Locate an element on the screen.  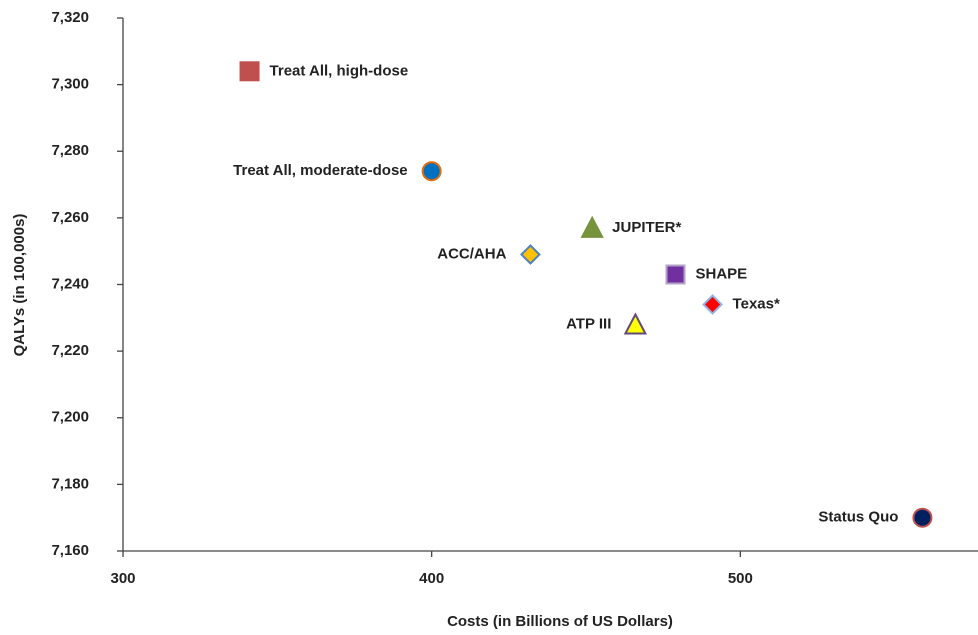
y-tick-label: 7,200 is located at coordinates (70, 417).